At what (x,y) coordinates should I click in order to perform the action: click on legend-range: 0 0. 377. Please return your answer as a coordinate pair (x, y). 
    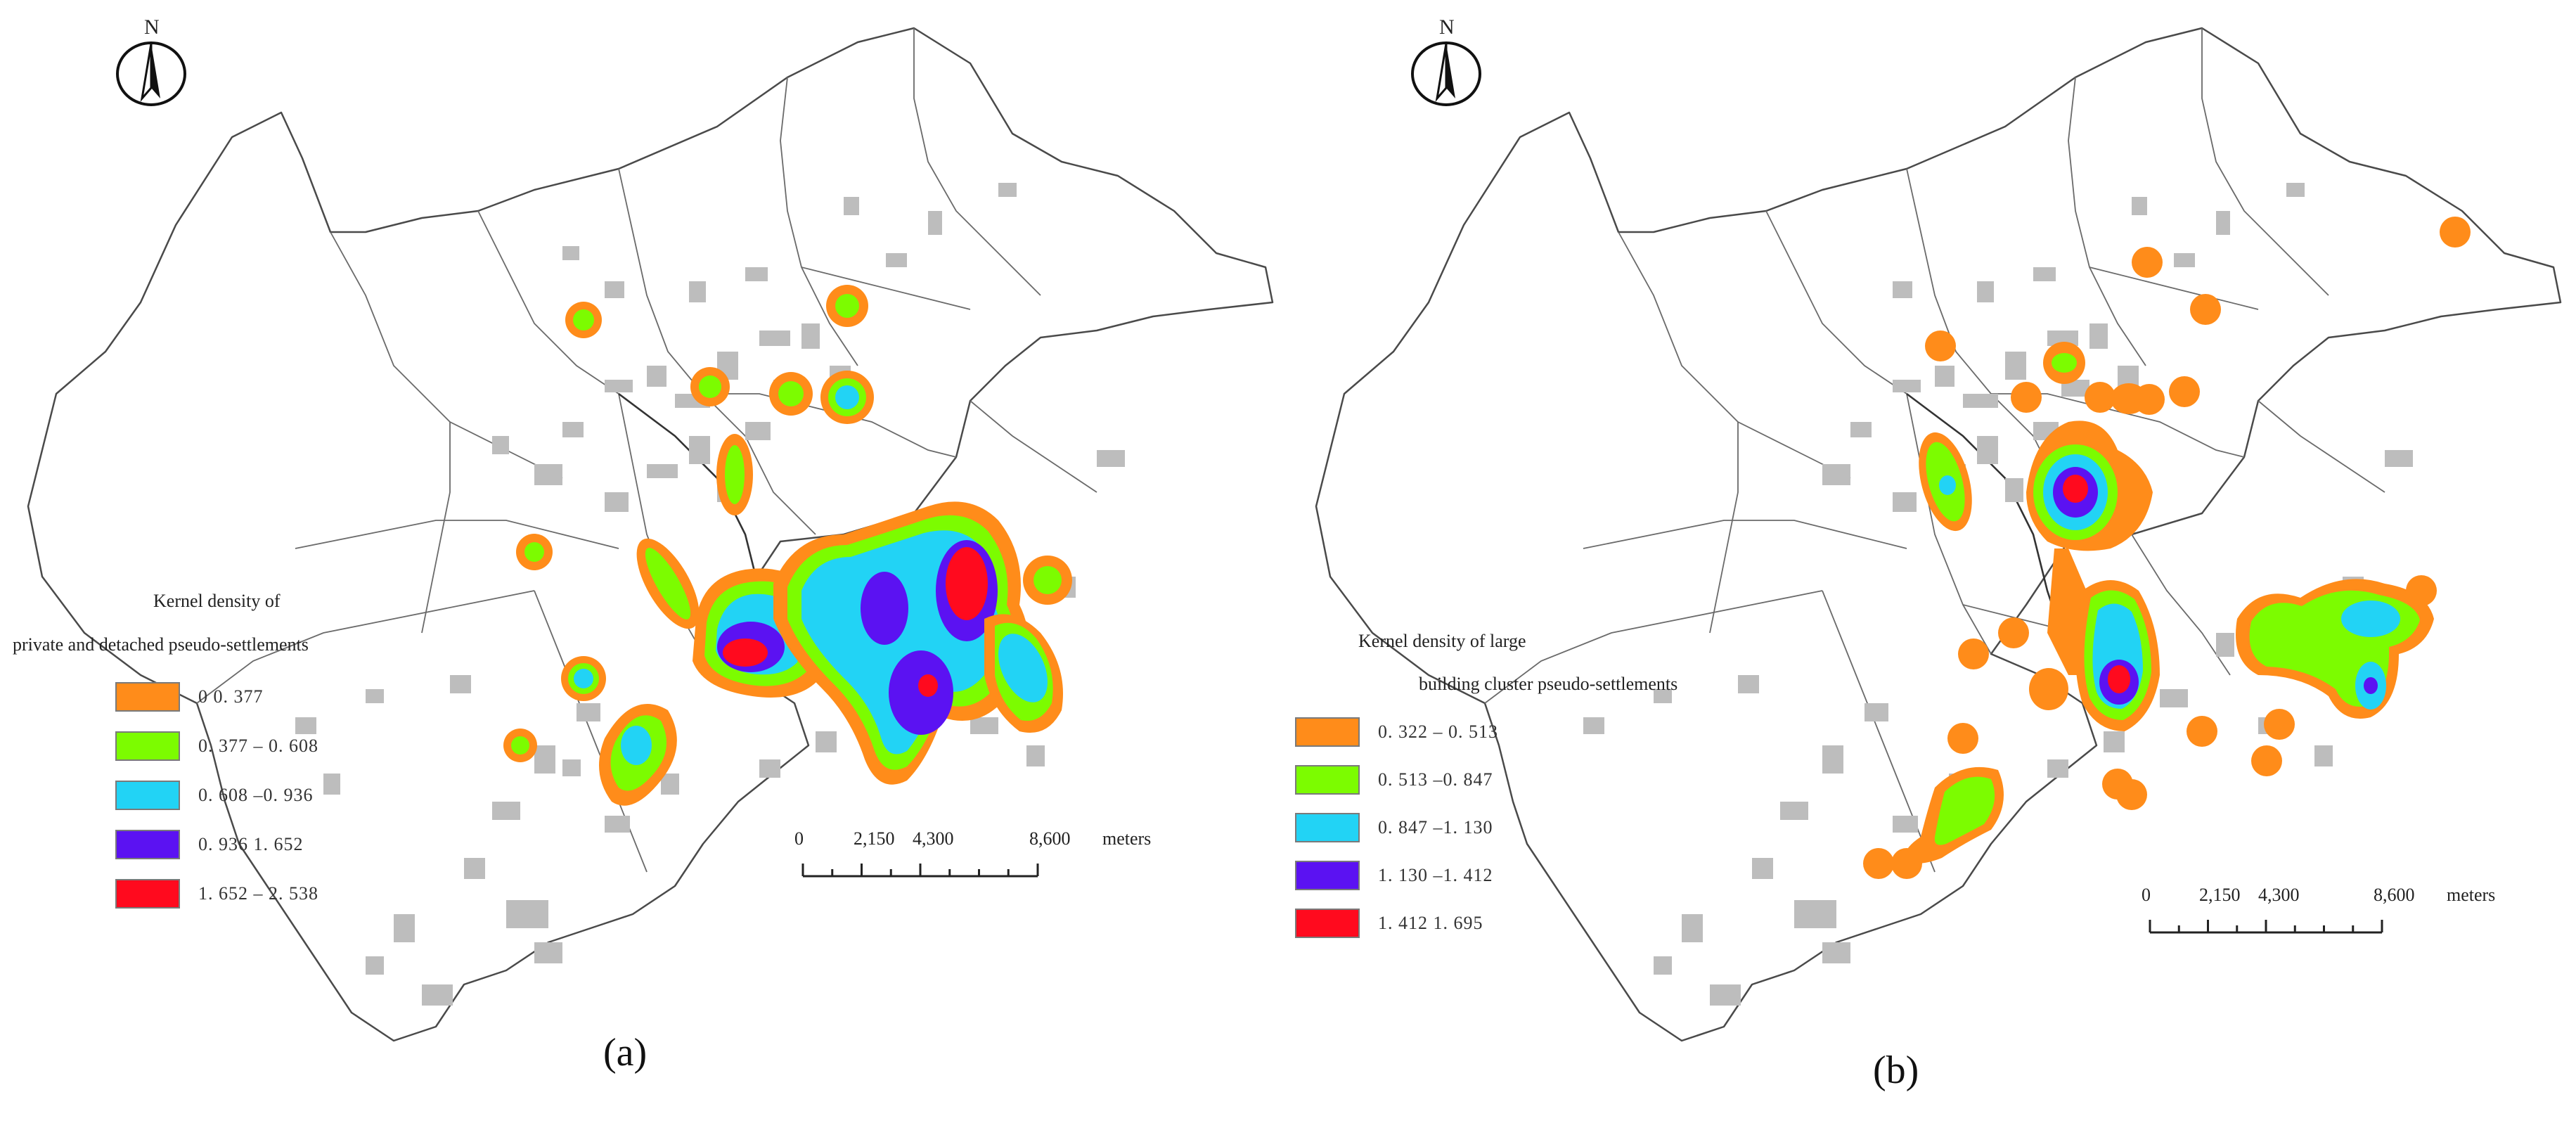
    Looking at the image, I should click on (231, 696).